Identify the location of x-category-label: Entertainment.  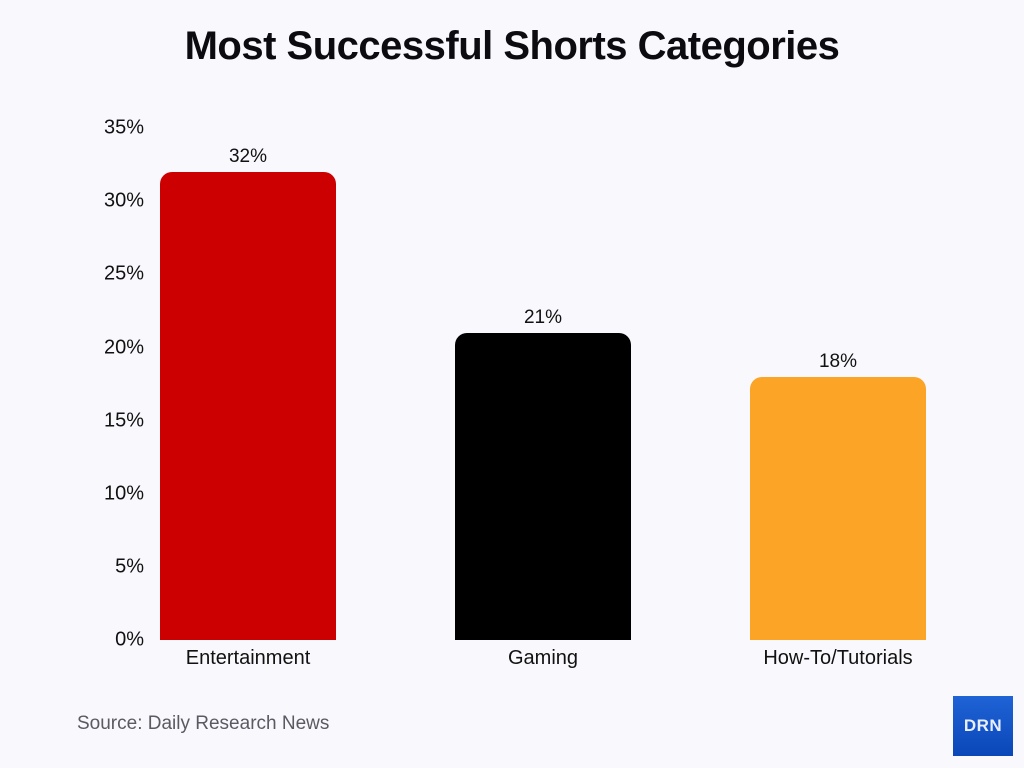
(248, 658).